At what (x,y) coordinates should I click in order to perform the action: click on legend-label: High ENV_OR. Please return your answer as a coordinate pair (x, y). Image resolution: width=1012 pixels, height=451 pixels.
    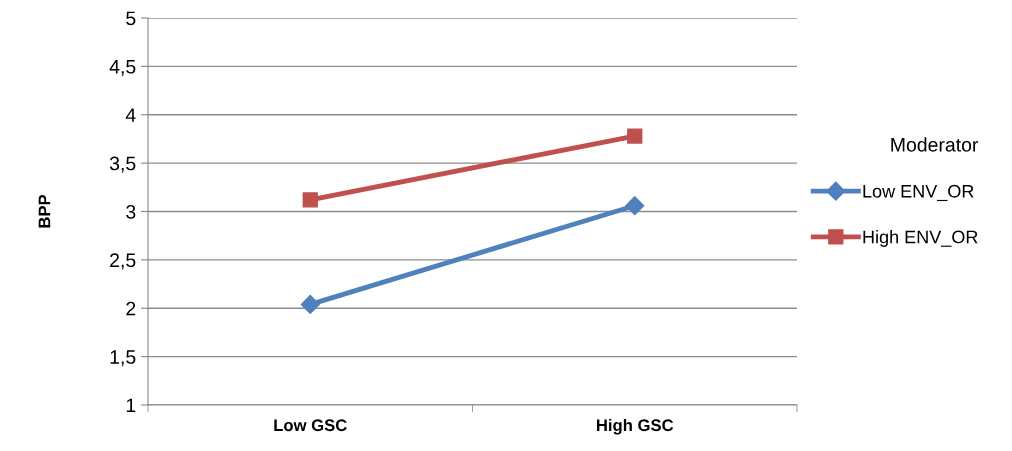
    Looking at the image, I should click on (920, 238).